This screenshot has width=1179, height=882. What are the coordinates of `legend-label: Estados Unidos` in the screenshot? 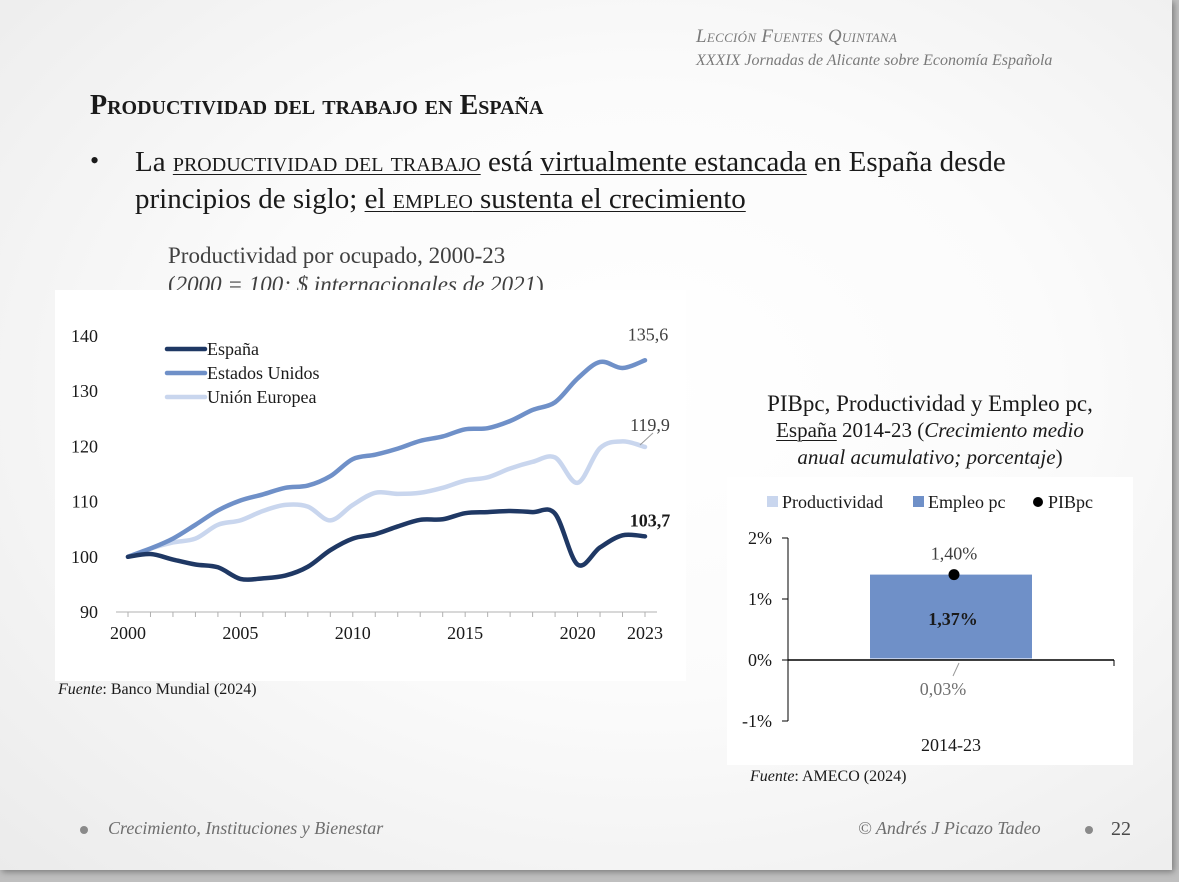 It's located at (263, 373).